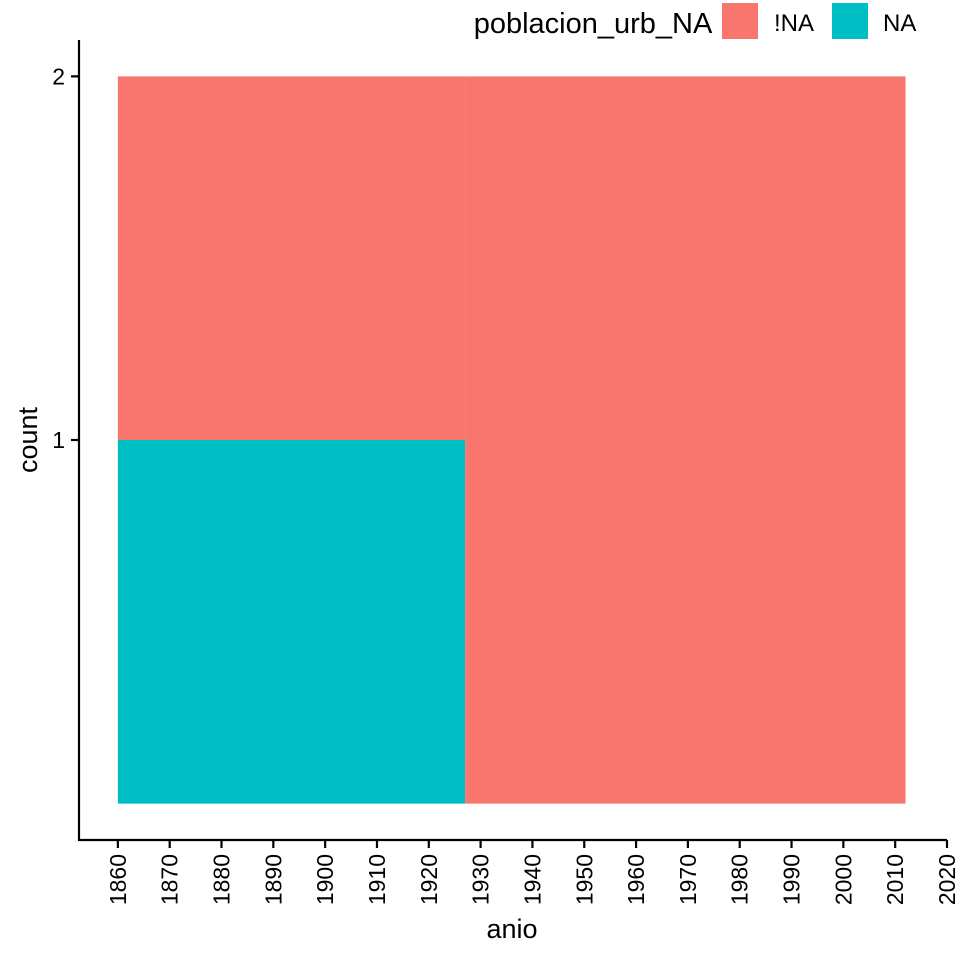 The height and width of the screenshot is (960, 960). Describe the element at coordinates (532, 879) in the screenshot. I see `x-tick-label: 1940` at that location.